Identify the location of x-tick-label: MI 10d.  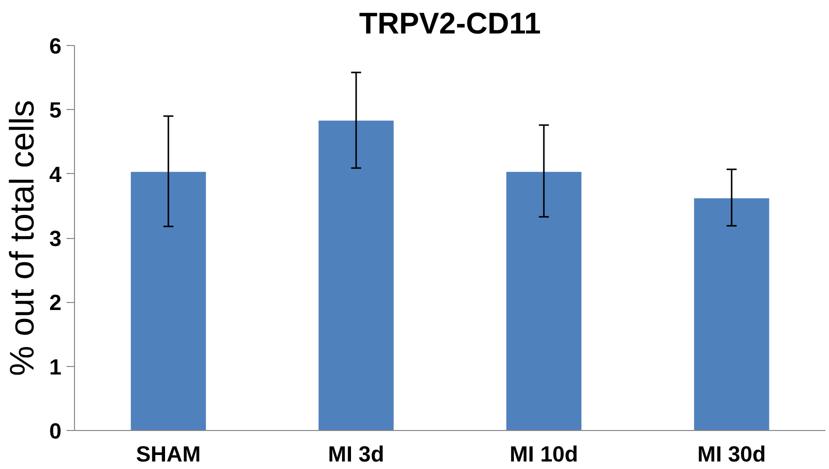
(544, 454).